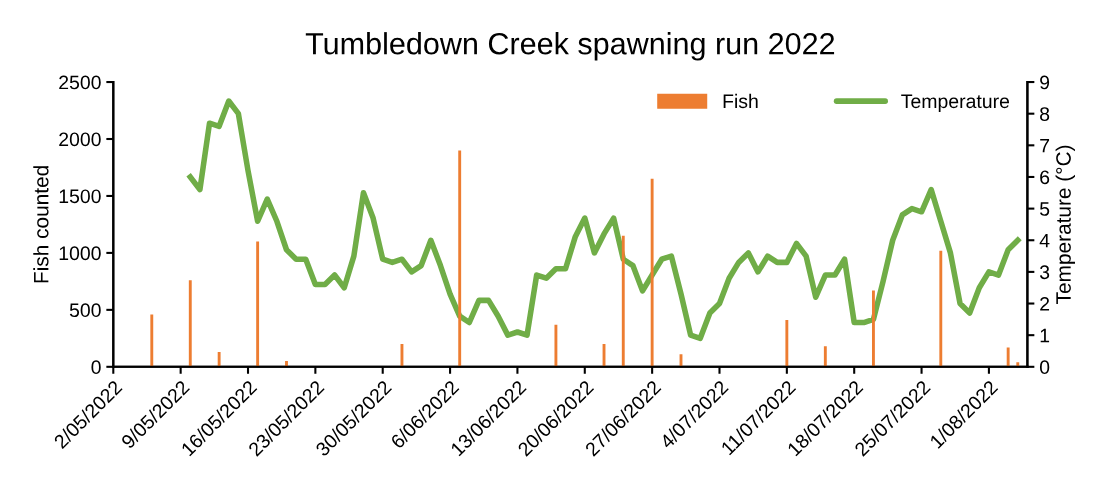 The width and height of the screenshot is (1100, 477). Describe the element at coordinates (1045, 177) in the screenshot. I see `y2-tick-label: 6` at that location.